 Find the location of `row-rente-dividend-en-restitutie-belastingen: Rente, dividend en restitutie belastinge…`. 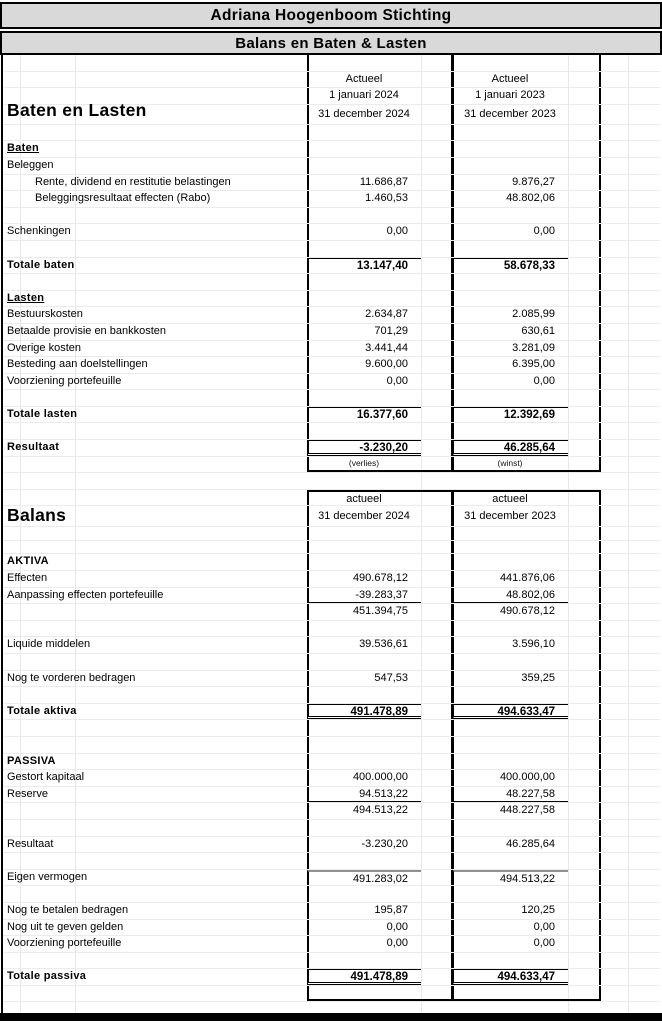

row-rente-dividend-en-restitutie-belastingen: Rente, dividend en restitutie belastinge… is located at coordinates (331, 183).